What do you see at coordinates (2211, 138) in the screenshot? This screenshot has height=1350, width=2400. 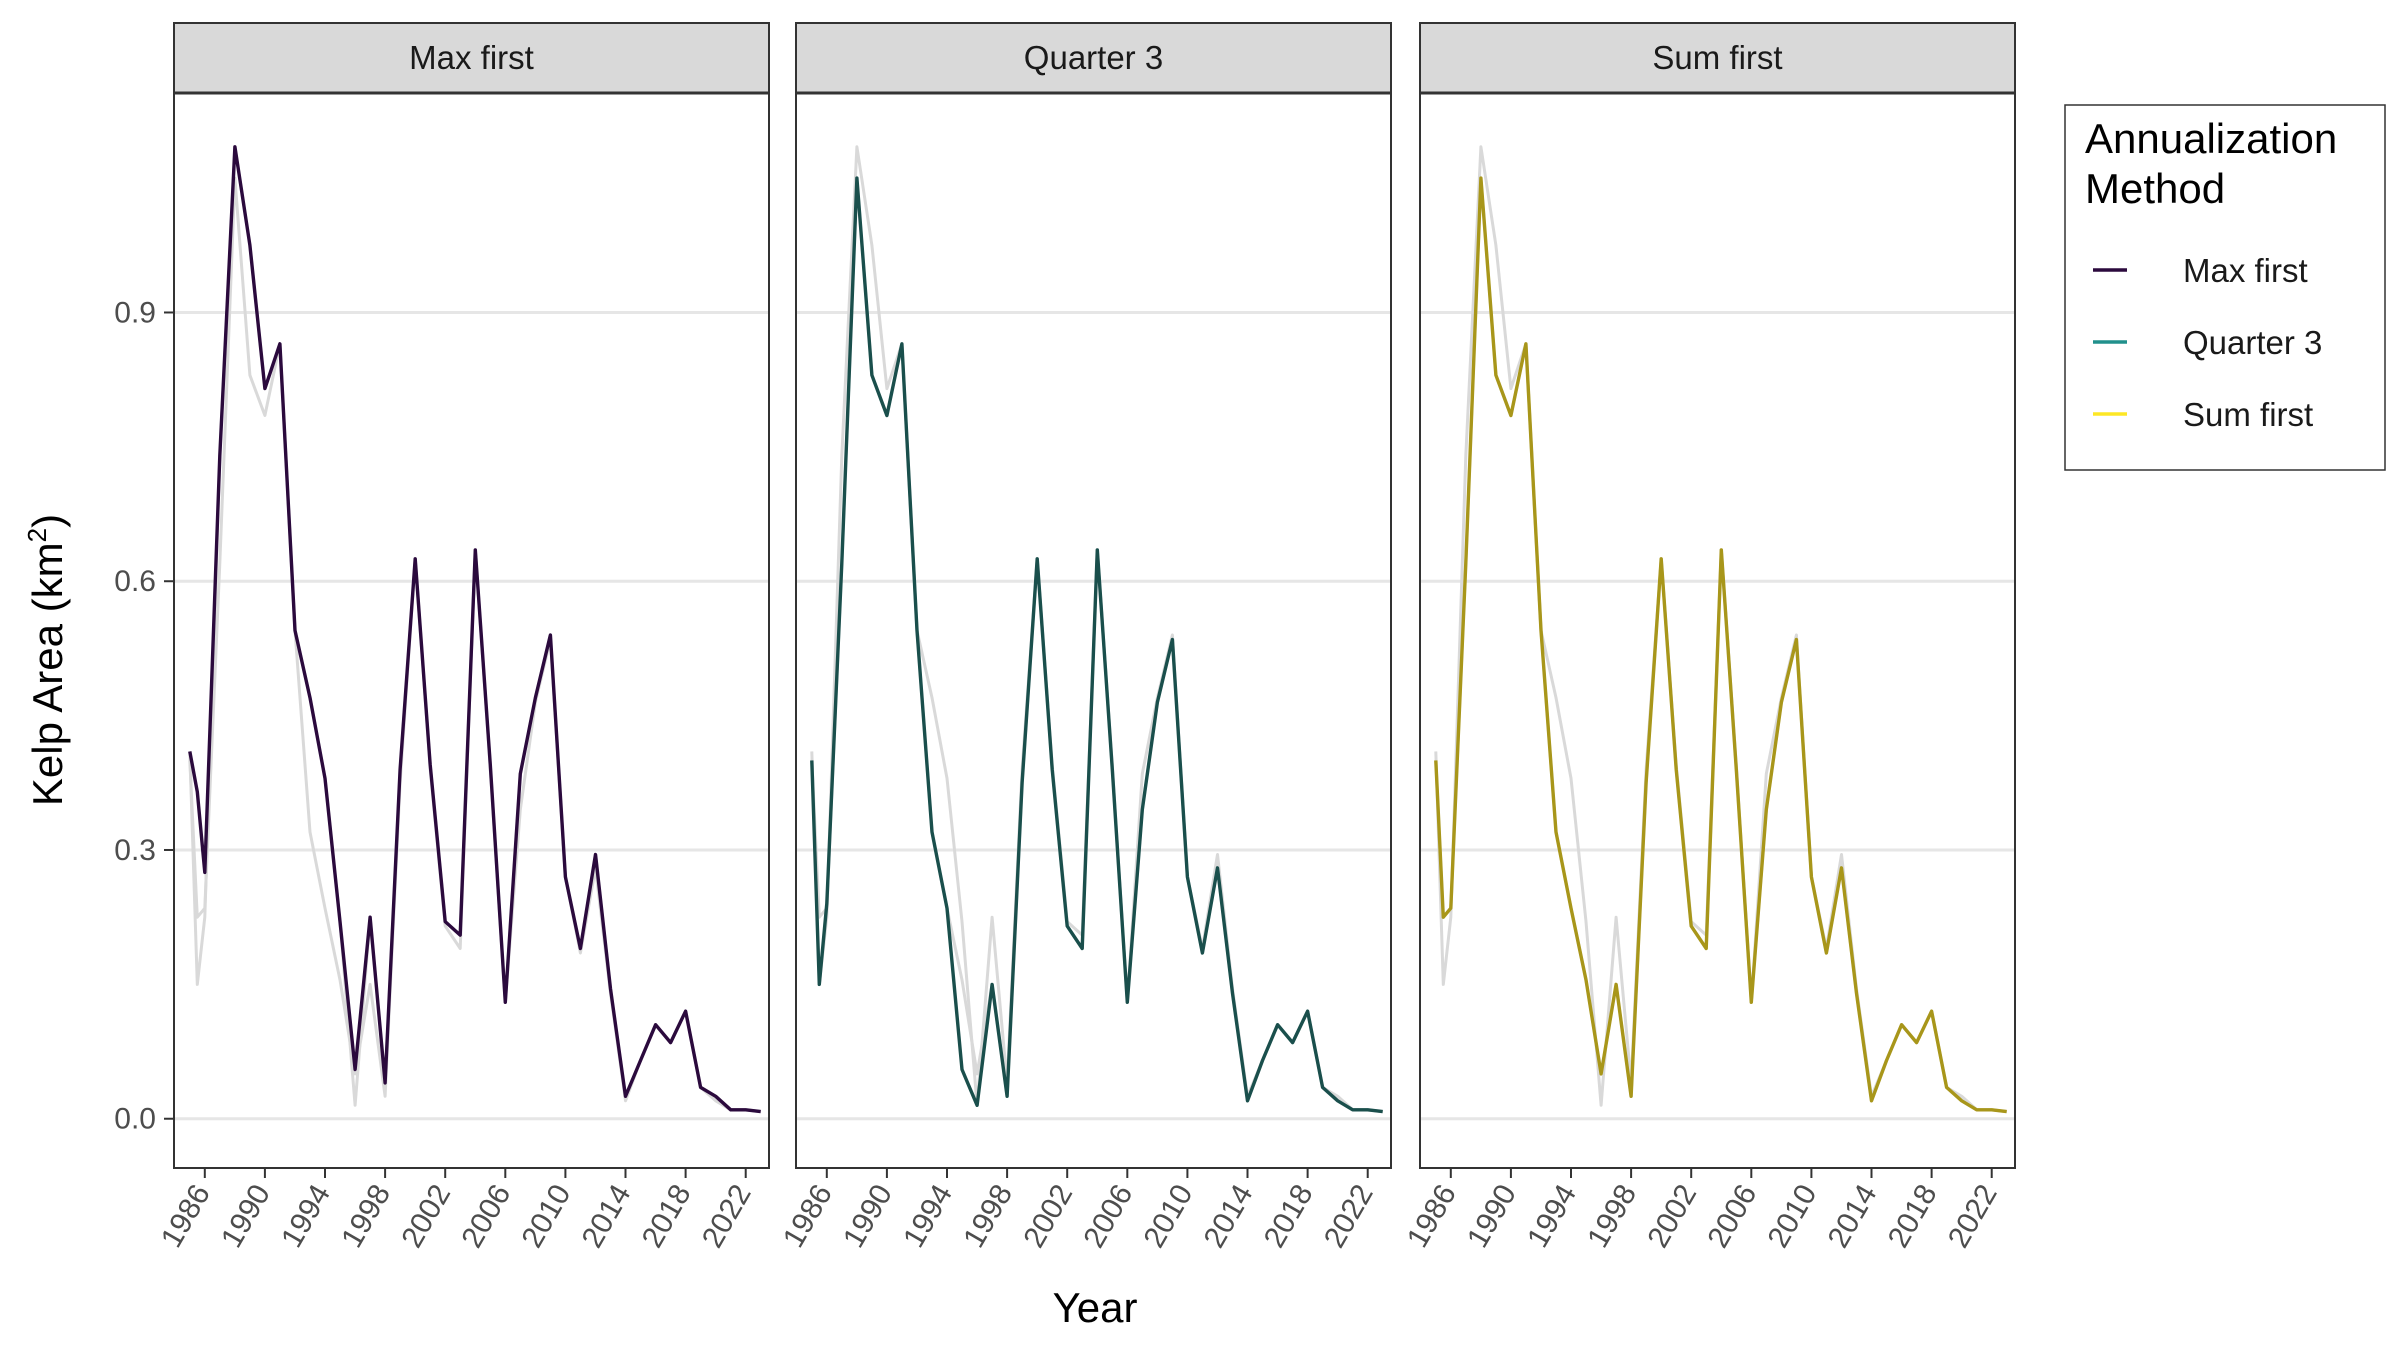 I see `legend-title-line1: Annualization` at bounding box center [2211, 138].